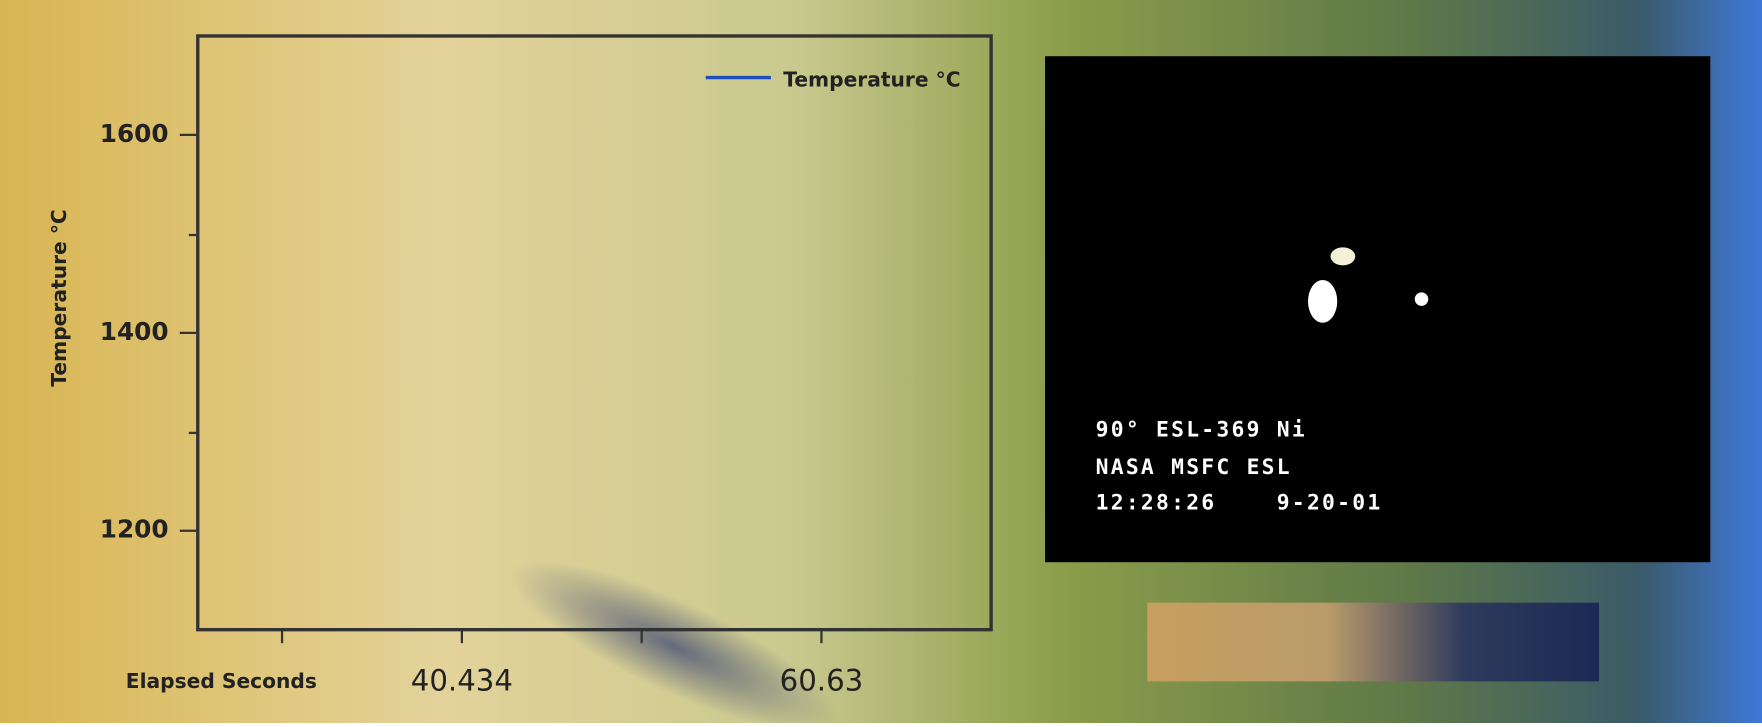  Describe the element at coordinates (221, 681) in the screenshot. I see `x-axis-label: Elapsed Seconds` at that location.